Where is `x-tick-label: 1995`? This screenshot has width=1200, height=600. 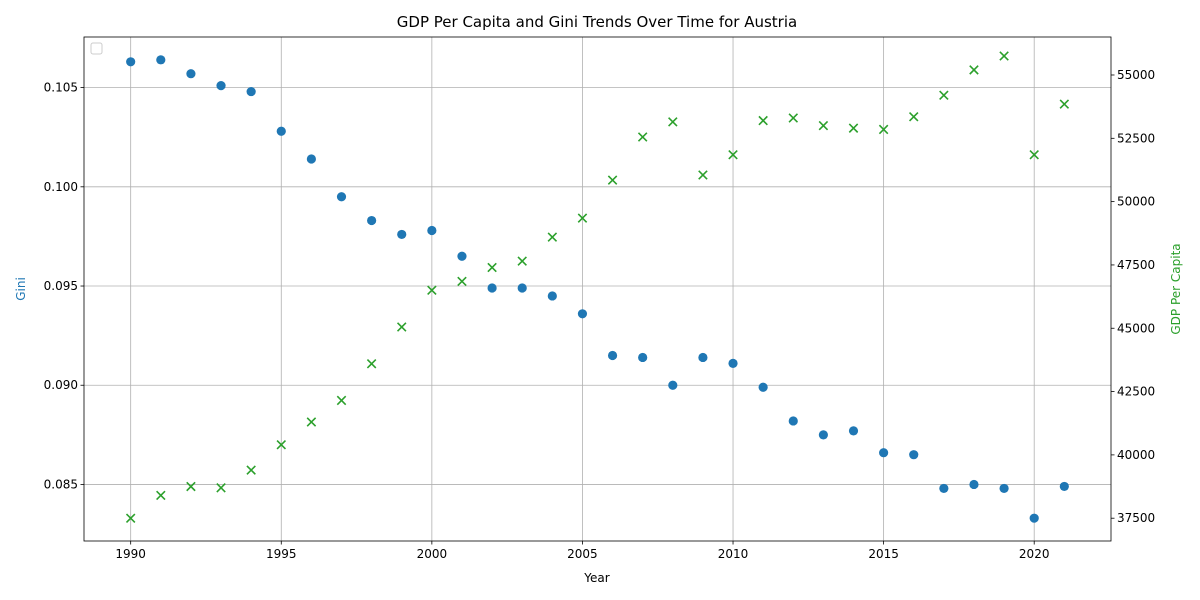 x-tick-label: 1995 is located at coordinates (281, 554).